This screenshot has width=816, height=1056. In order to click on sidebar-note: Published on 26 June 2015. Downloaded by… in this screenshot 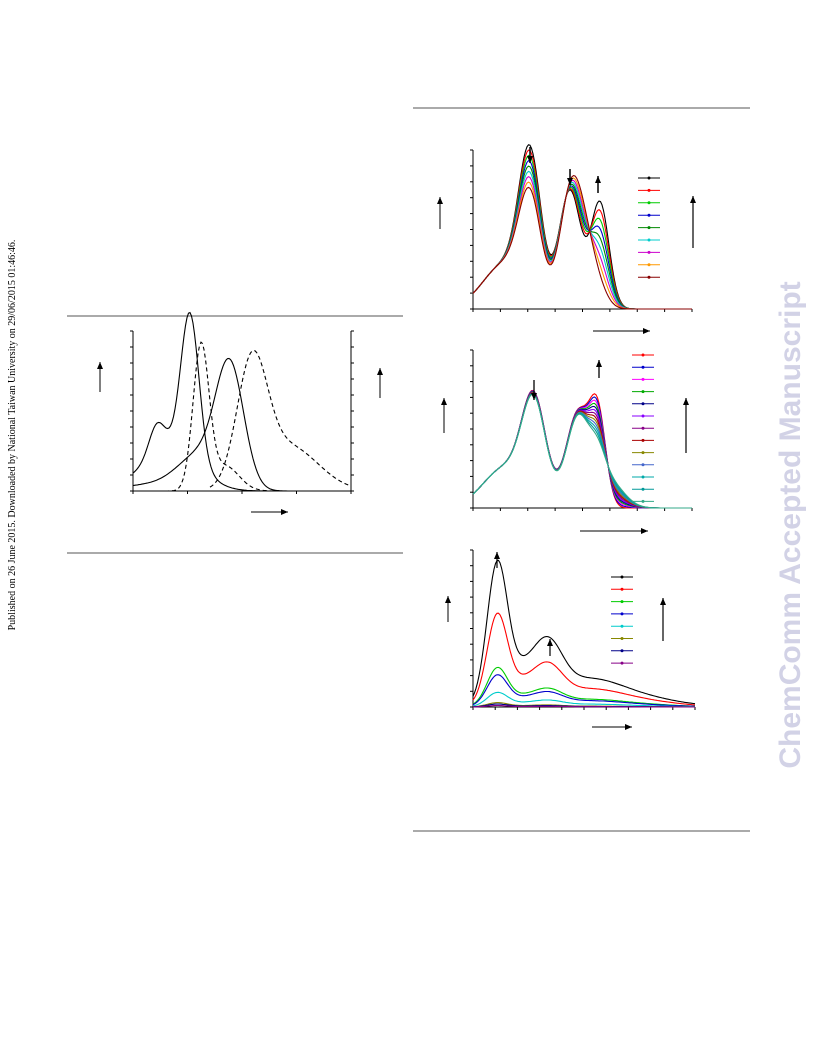, I will do `click(12, 435)`.